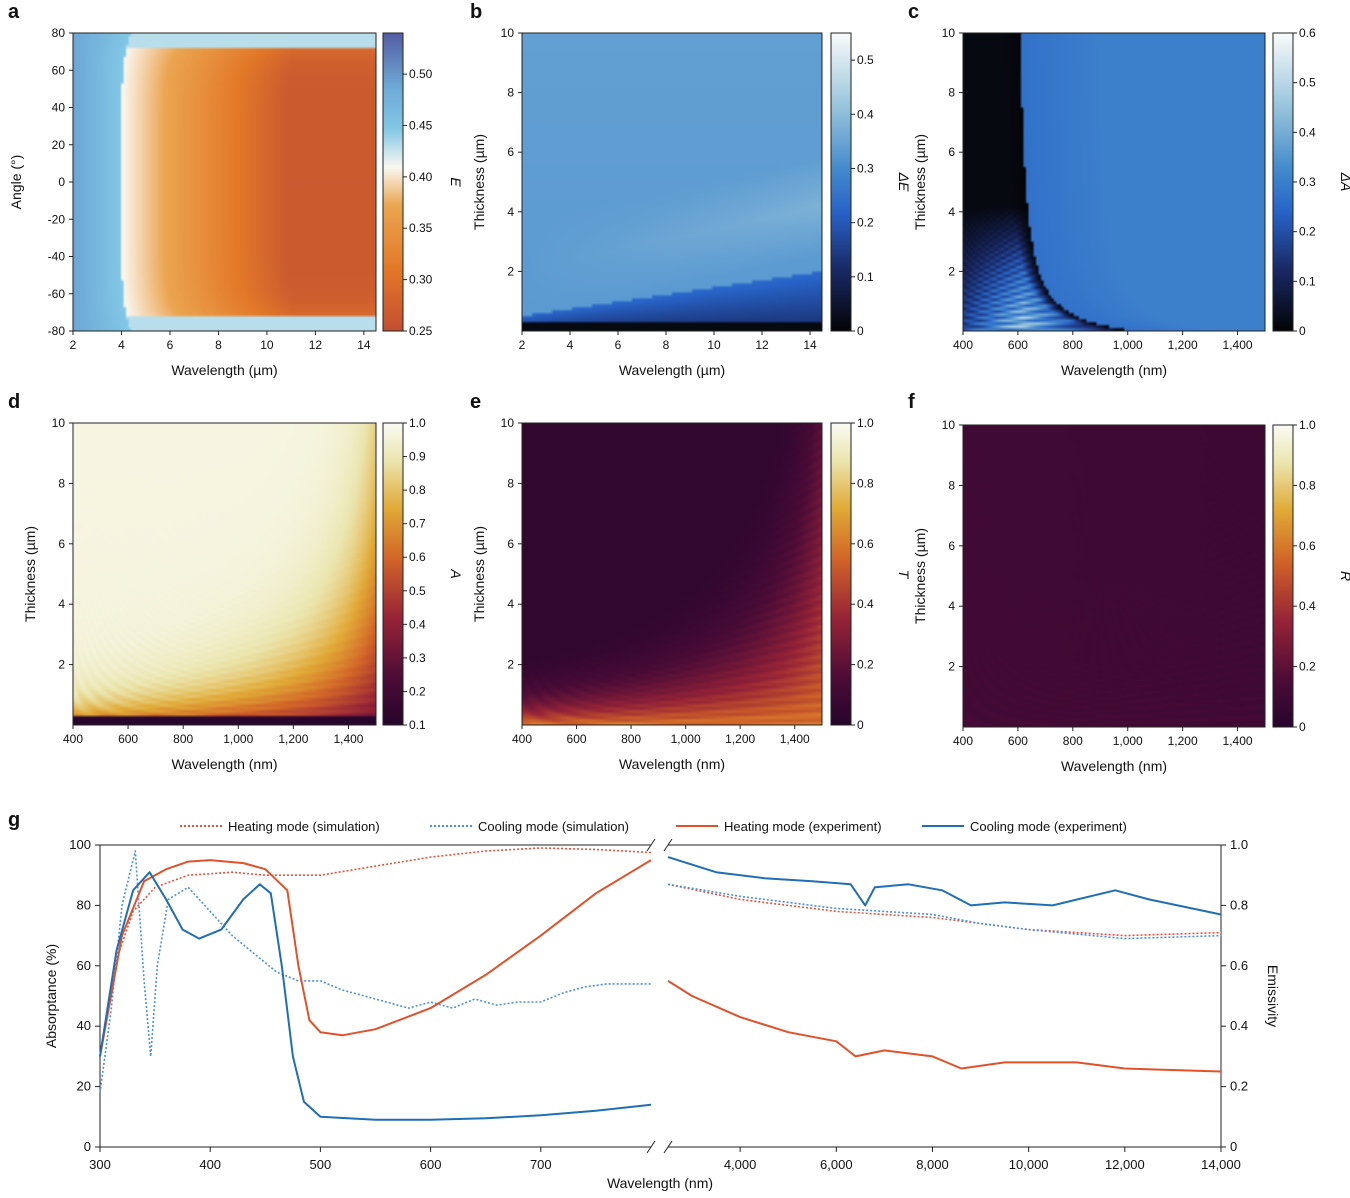 The image size is (1350, 1198). I want to click on x-tick-label-a: 12, so click(316, 345).